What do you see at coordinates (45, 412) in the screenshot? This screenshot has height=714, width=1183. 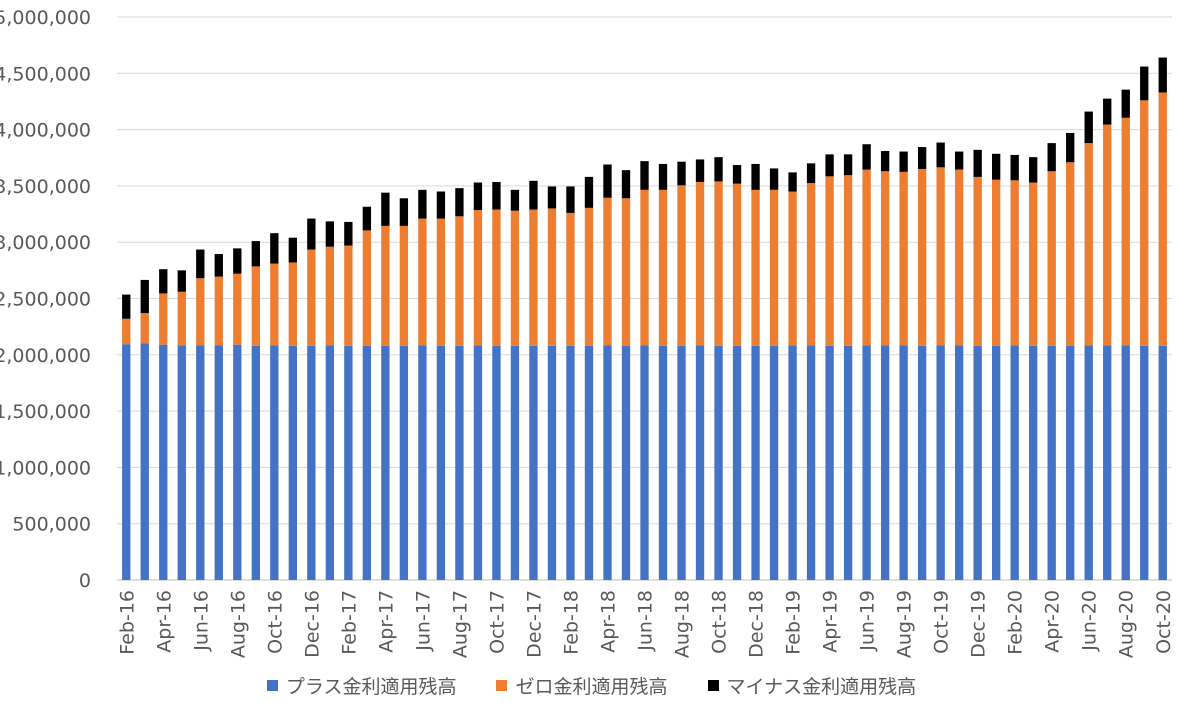 I see `y-tick-label: 1,500,000` at bounding box center [45, 412].